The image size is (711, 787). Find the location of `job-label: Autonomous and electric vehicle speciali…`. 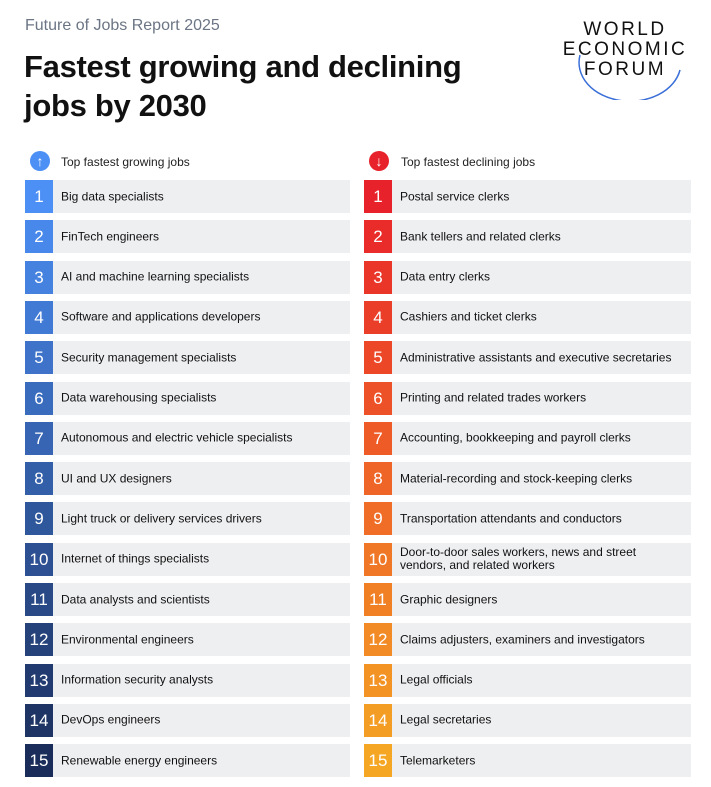

job-label: Autonomous and electric vehicle speciali… is located at coordinates (177, 437).